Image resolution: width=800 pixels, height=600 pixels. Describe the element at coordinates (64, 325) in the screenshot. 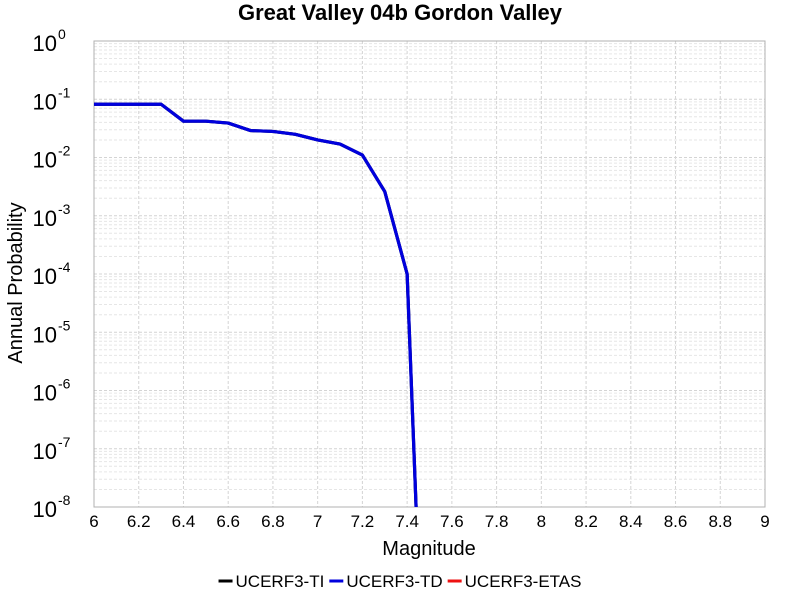

I see `y-tick-exponent: -5` at that location.